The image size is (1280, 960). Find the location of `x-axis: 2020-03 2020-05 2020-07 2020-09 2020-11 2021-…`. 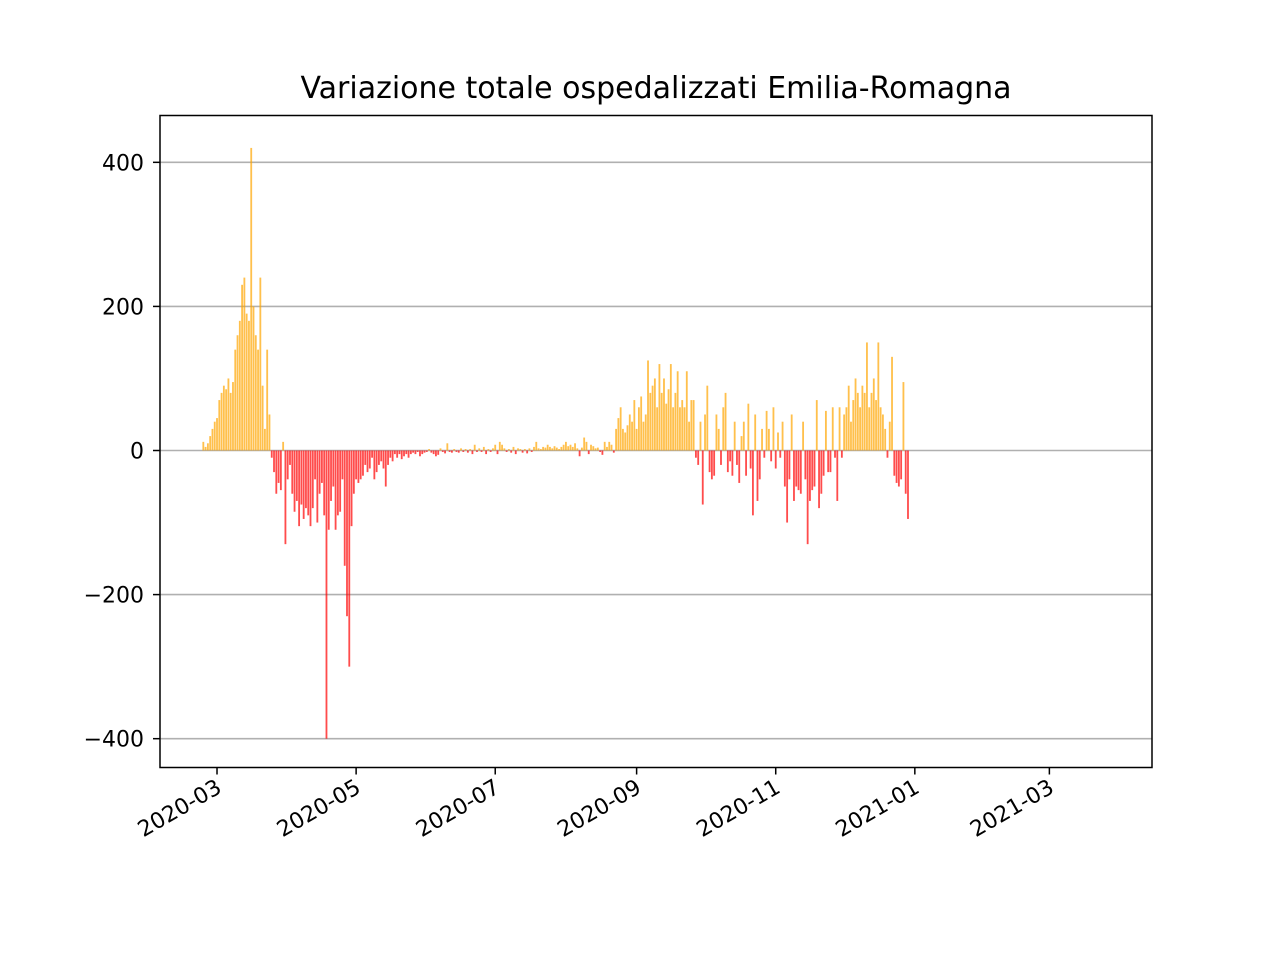

x-axis: 2020-03 2020-05 2020-07 2020-09 2020-11 2021-… is located at coordinates (596, 805).